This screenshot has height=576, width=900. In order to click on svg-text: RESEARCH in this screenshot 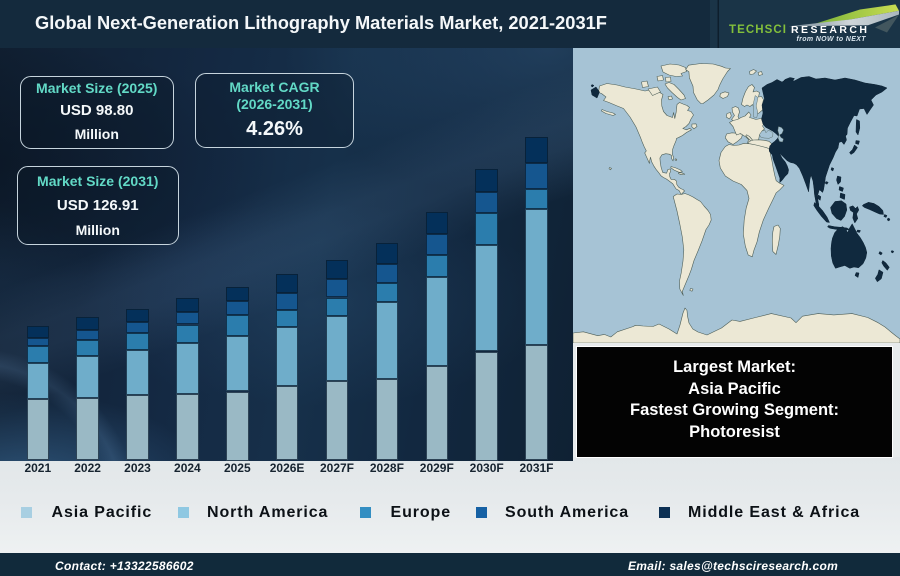, I will do `click(829, 30)`.